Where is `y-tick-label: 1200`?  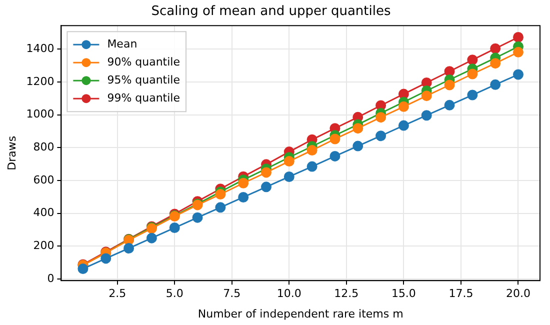 y-tick-label: 1200 is located at coordinates (40, 81).